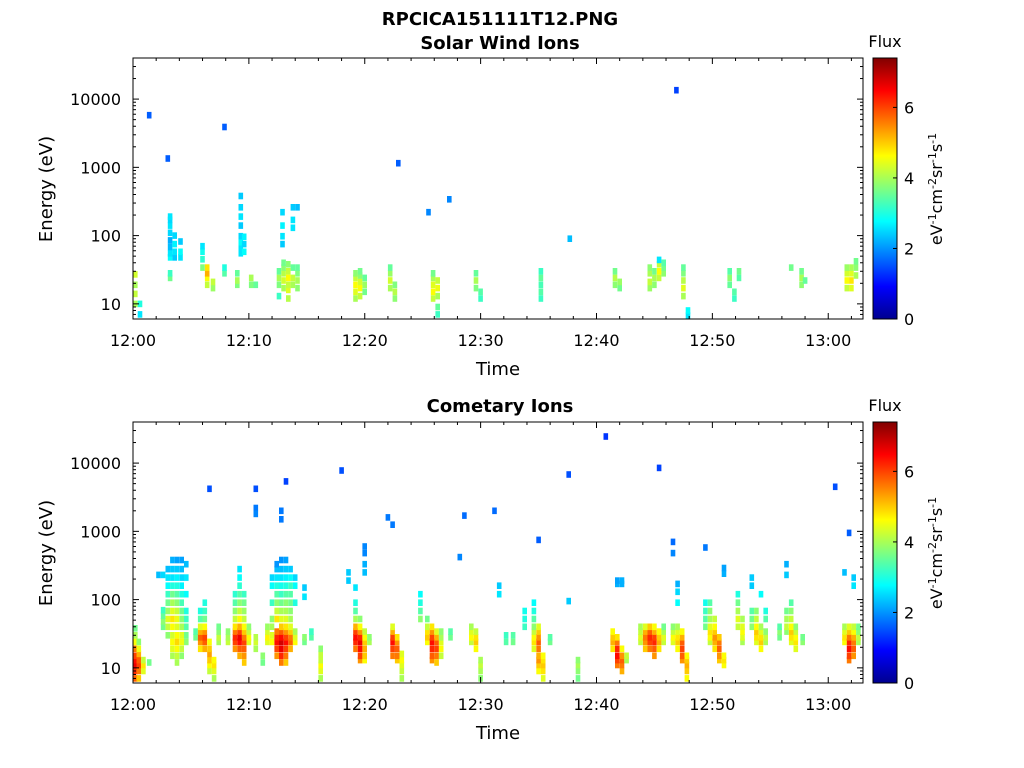  What do you see at coordinates (909, 683) in the screenshot?
I see `colorbar-tick-label: 0` at bounding box center [909, 683].